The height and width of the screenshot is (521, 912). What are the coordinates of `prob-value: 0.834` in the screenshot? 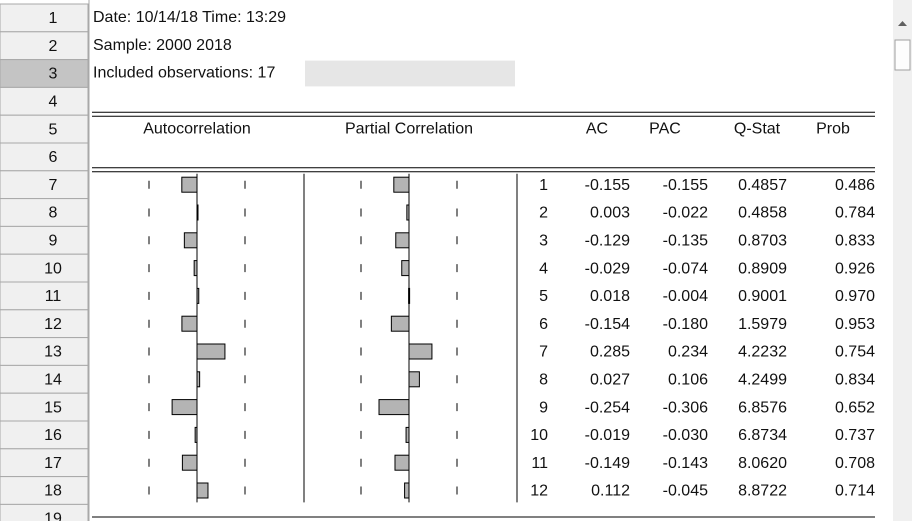 It's located at (855, 380).